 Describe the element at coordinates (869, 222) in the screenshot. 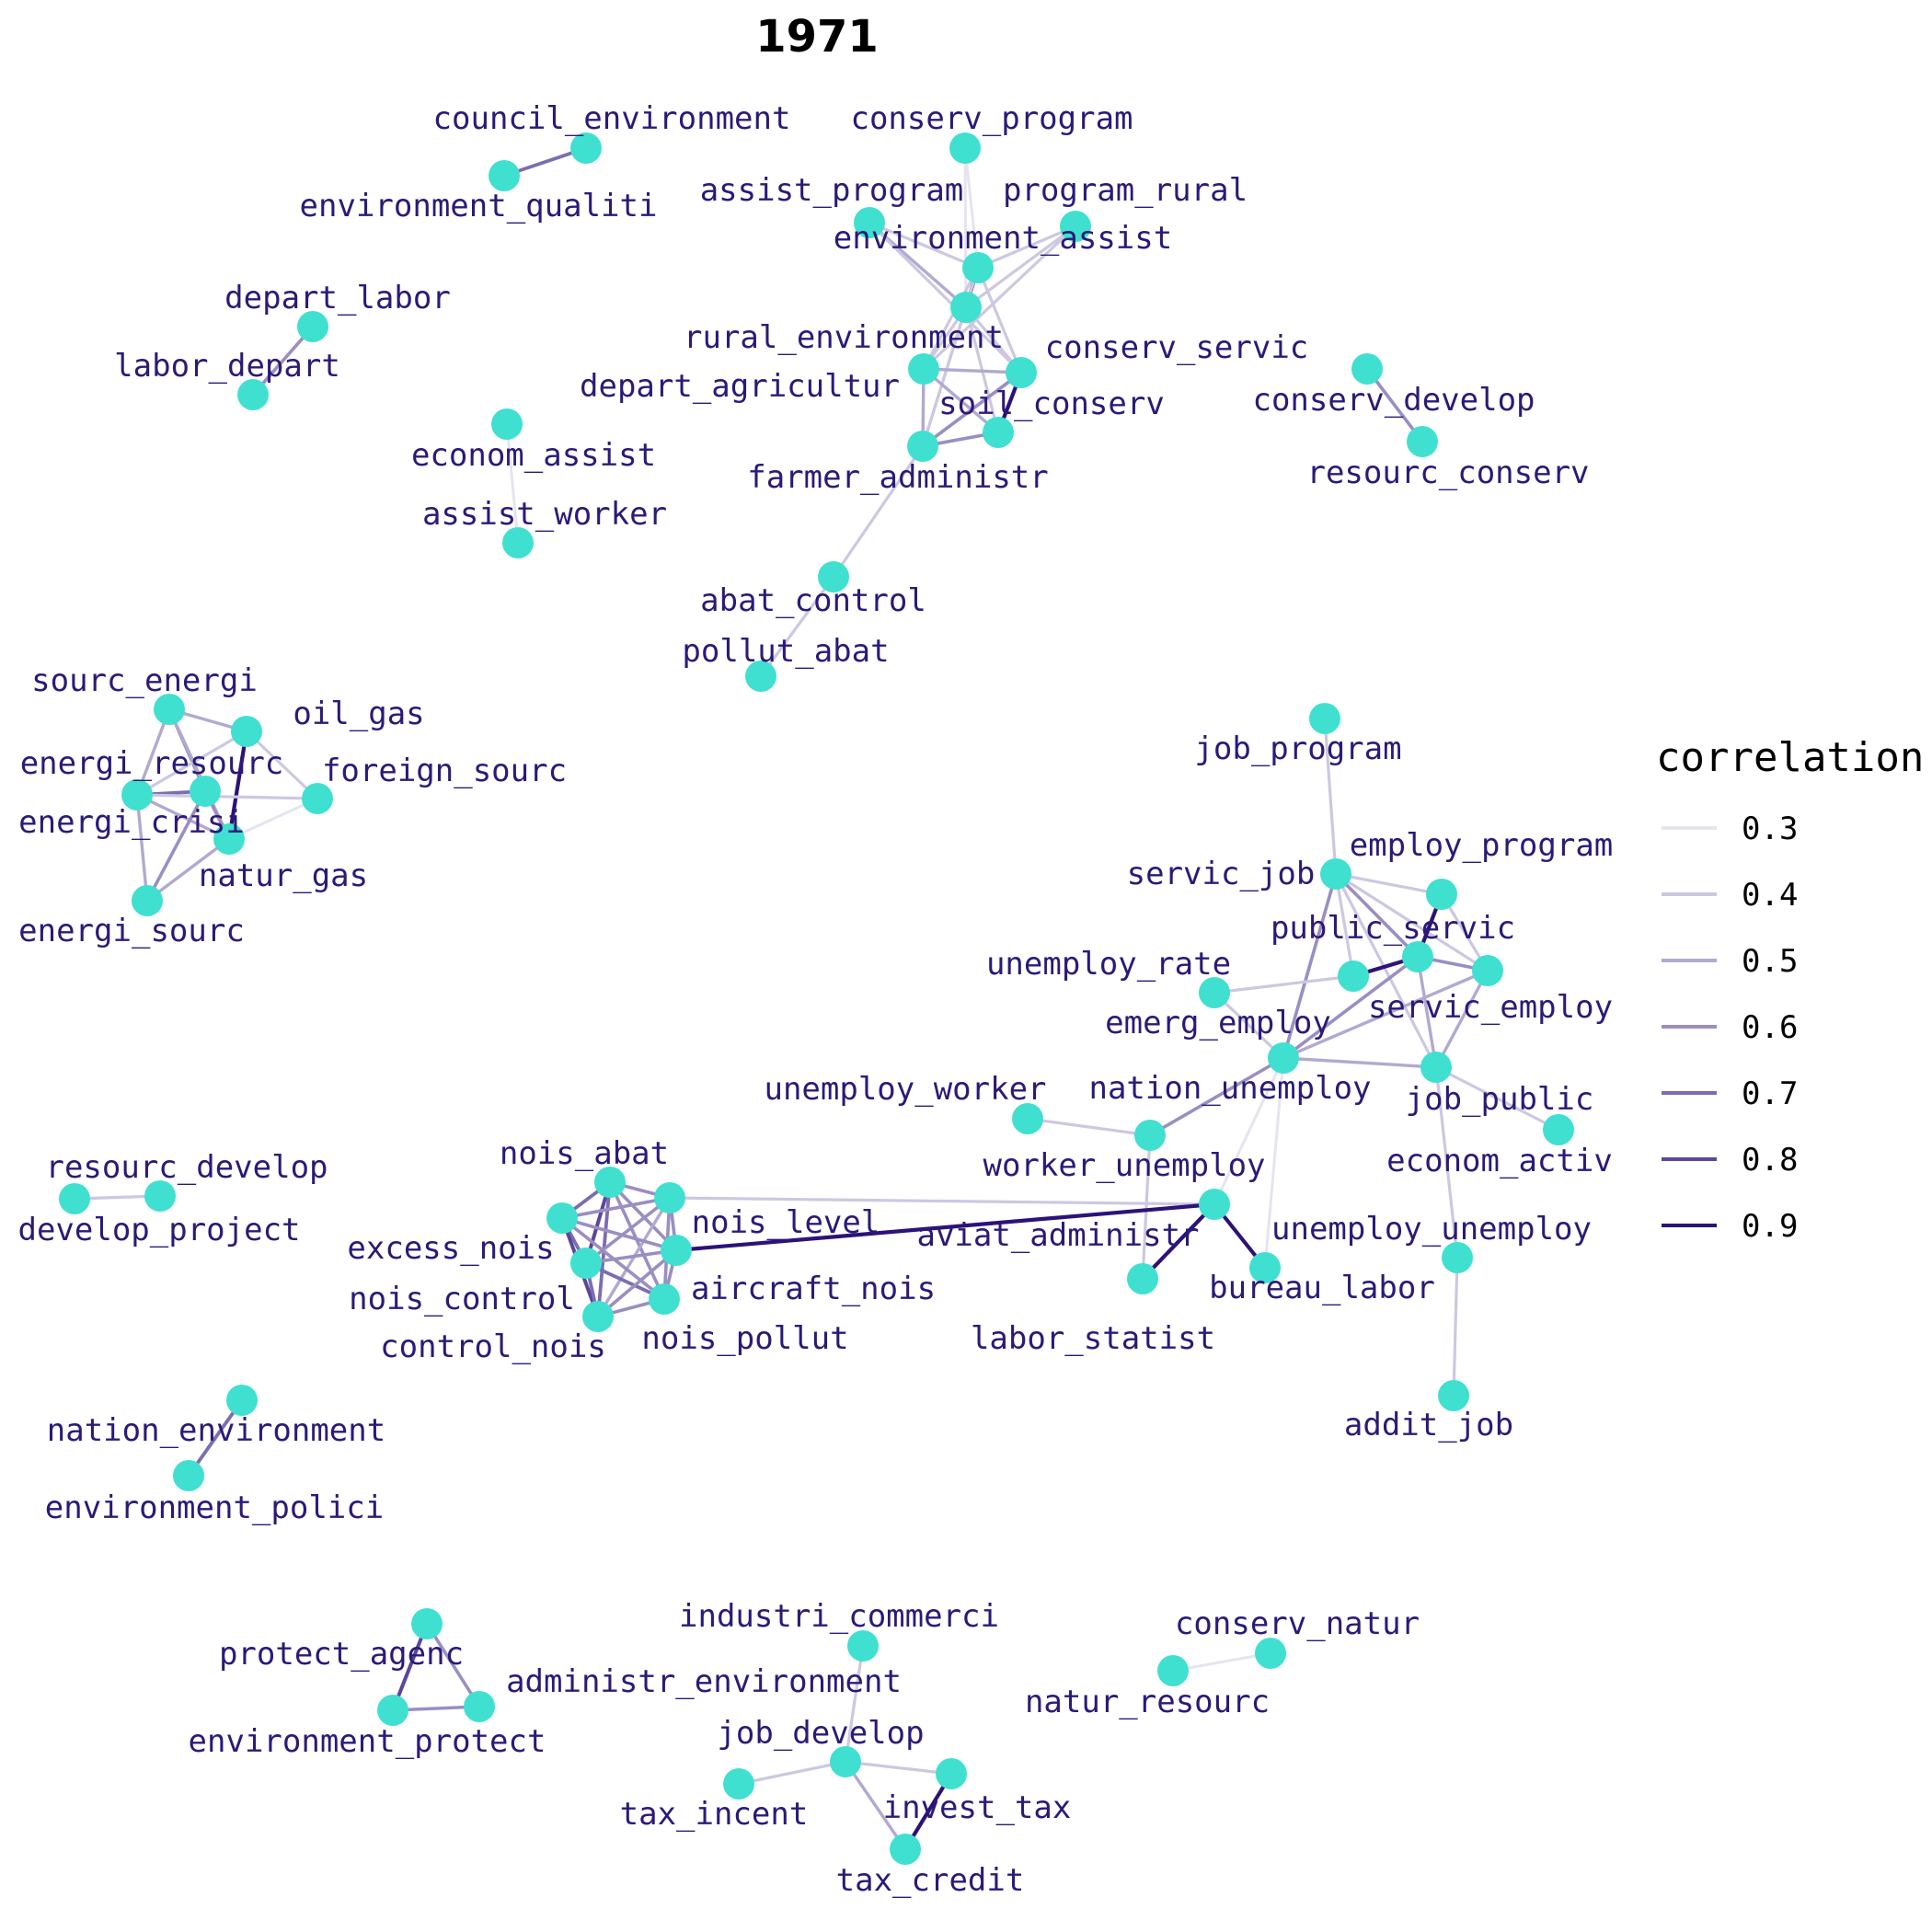

I see `node-assist_program` at that location.